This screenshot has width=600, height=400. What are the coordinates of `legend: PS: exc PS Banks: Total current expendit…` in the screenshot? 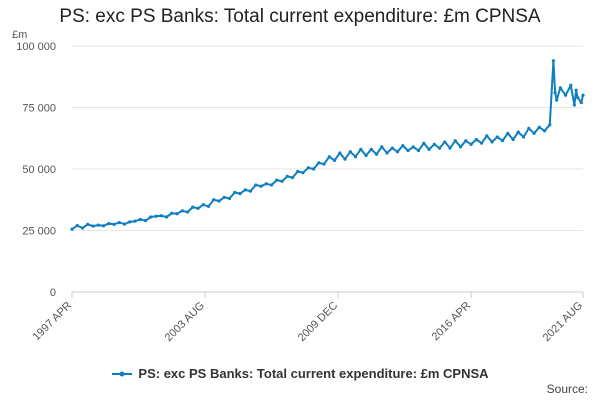 It's located at (300, 373).